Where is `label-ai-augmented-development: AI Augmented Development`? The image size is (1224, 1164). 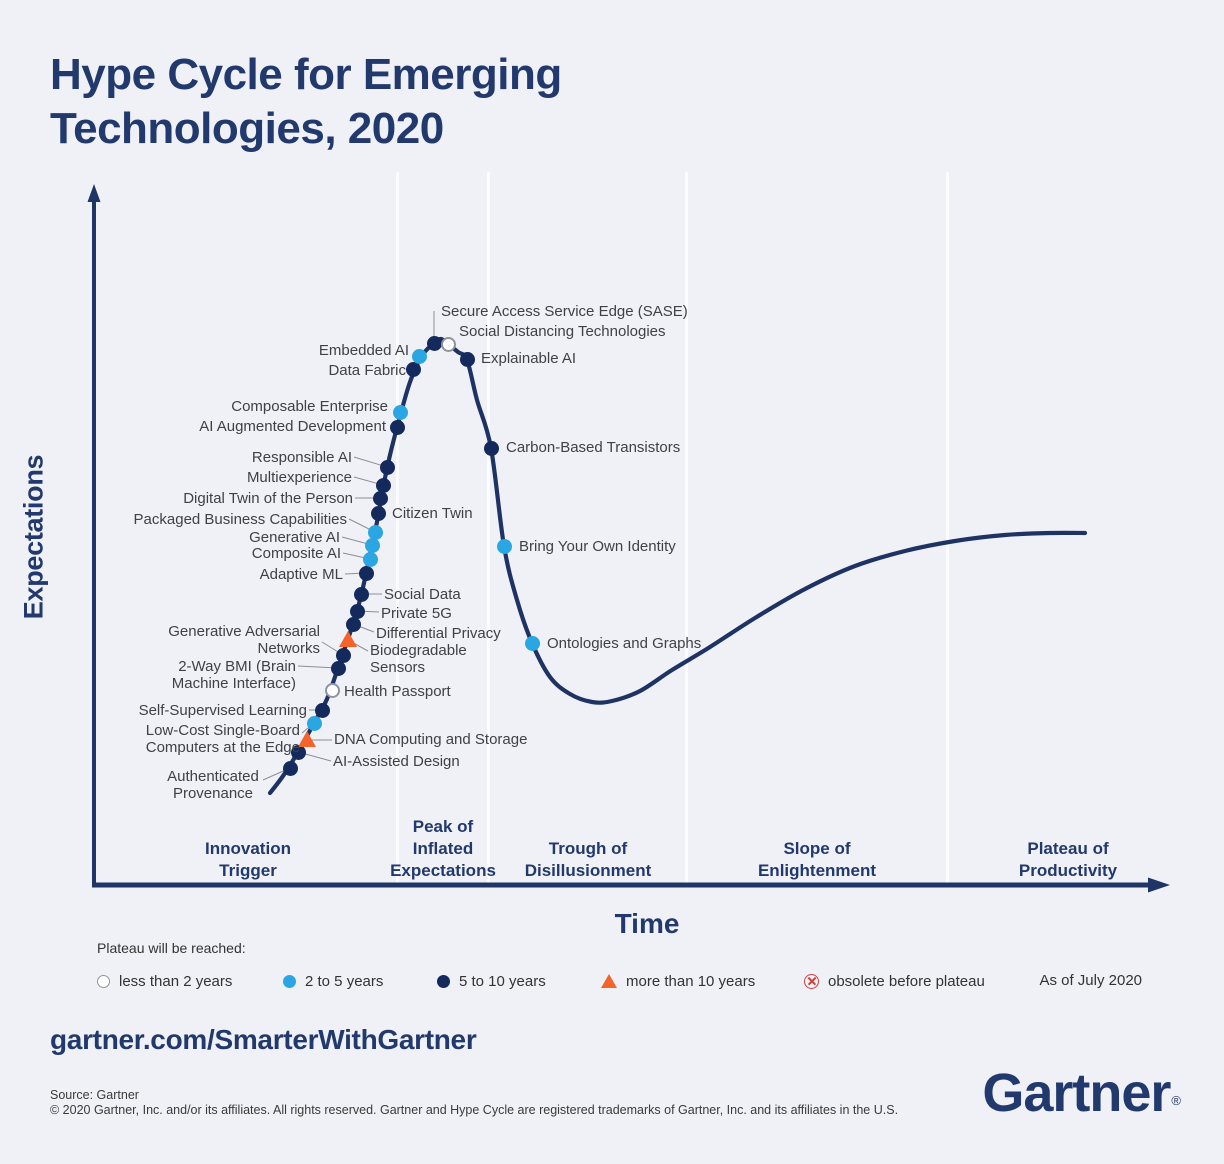
label-ai-augmented-development: AI Augmented Development is located at coordinates (292, 426).